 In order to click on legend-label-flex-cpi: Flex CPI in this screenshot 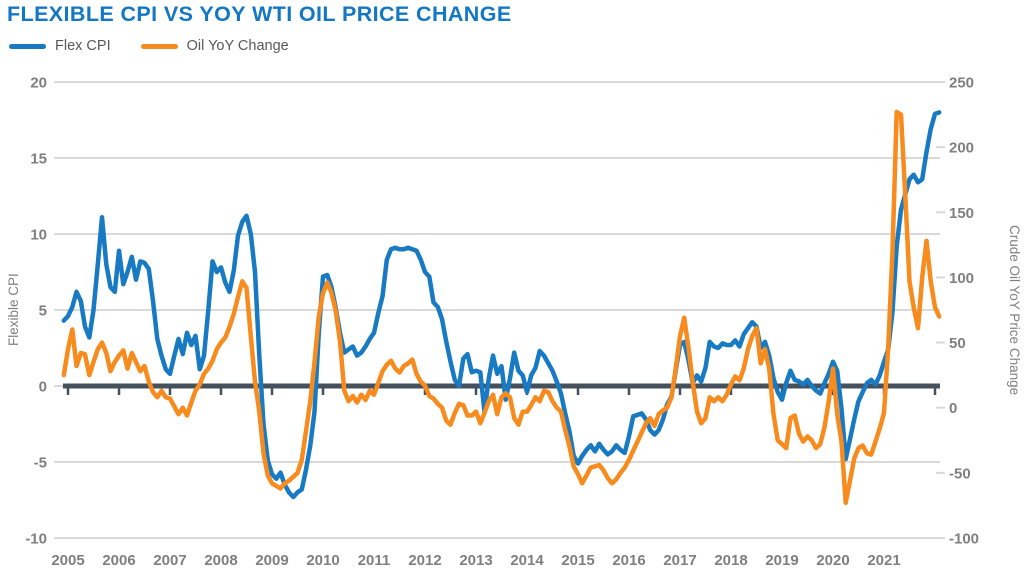, I will do `click(83, 46)`.